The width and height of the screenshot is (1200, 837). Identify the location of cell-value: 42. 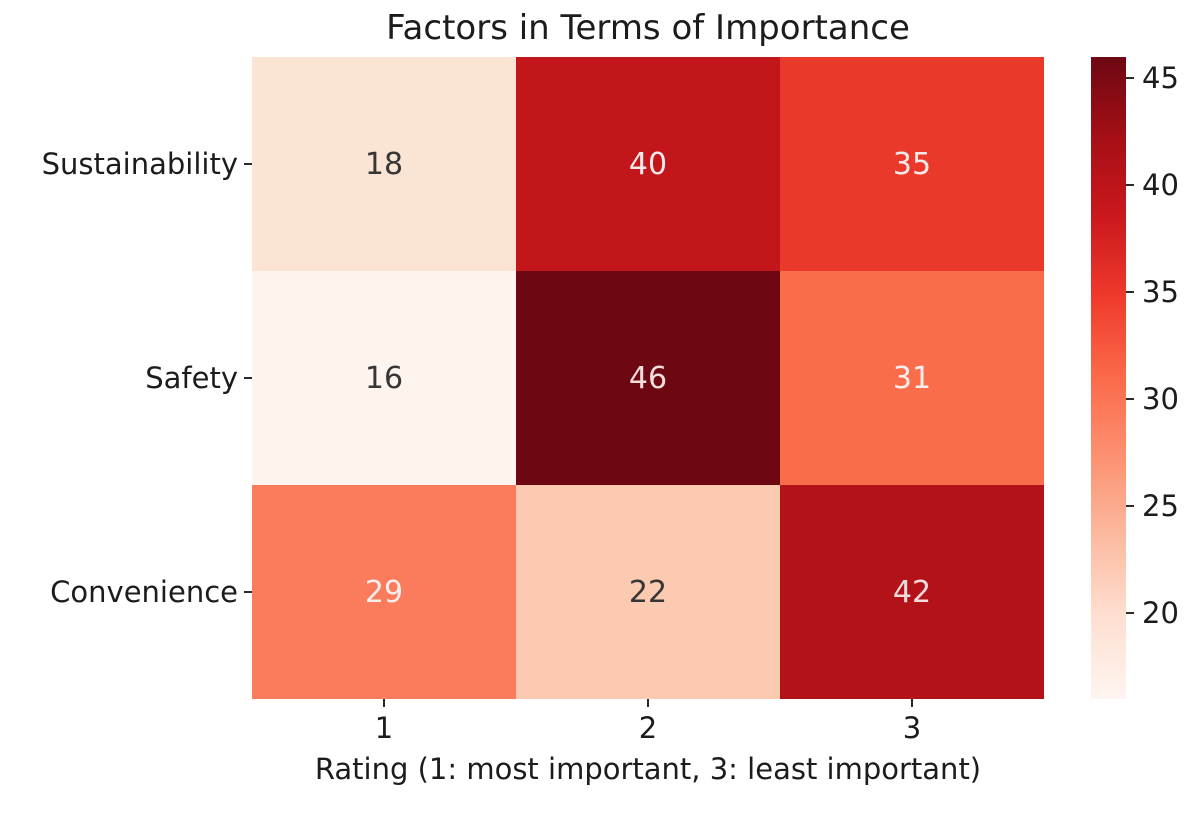
(912, 592).